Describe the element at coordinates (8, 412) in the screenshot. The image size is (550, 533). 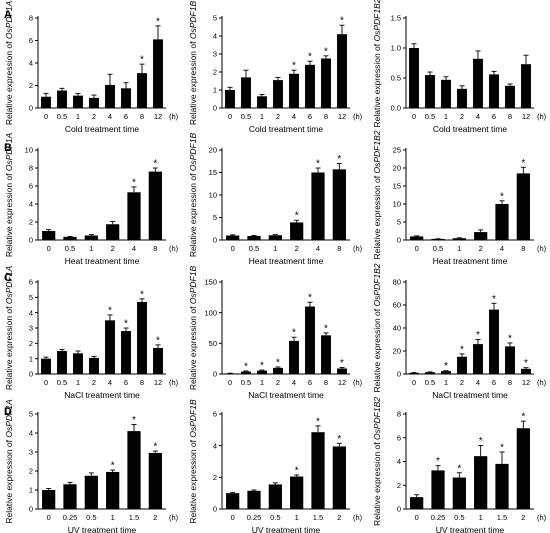
I see `row-letter-d: D` at that location.